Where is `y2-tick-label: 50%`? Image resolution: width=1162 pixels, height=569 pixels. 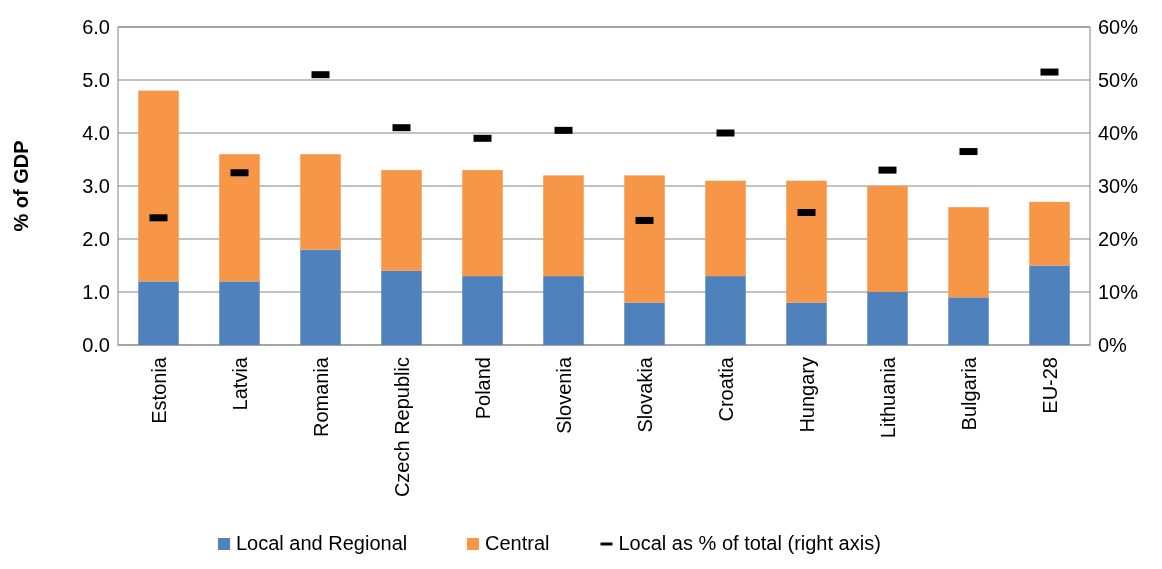
y2-tick-label: 50% is located at coordinates (1118, 80).